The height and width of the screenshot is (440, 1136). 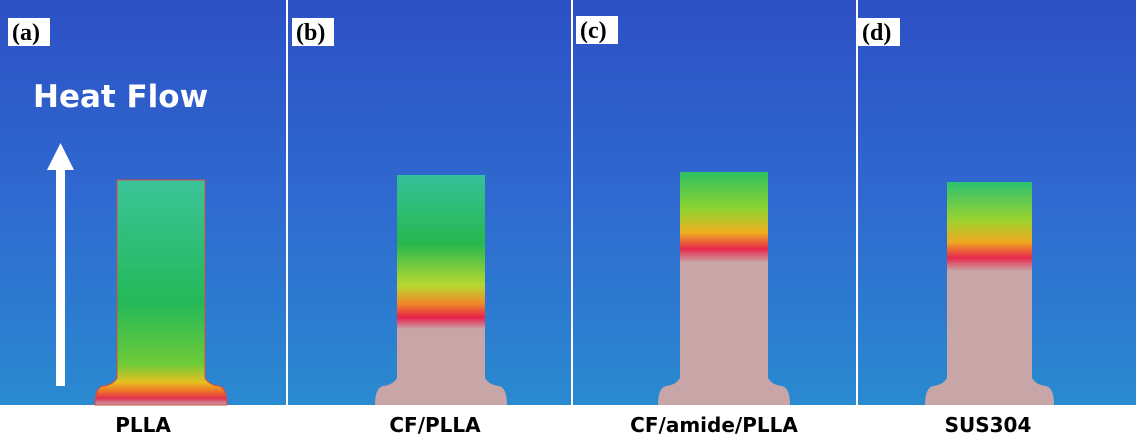 I want to click on panel-tag: (a), so click(x=26, y=33).